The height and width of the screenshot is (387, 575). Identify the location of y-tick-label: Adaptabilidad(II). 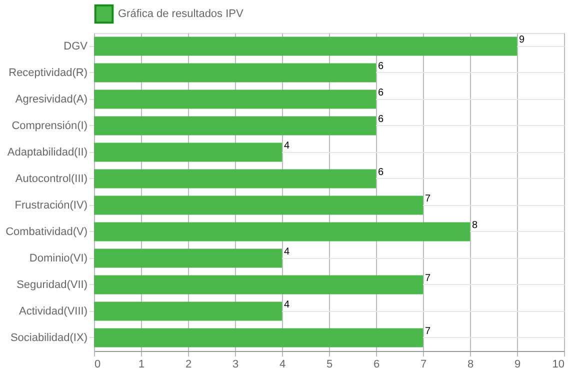
(47, 152).